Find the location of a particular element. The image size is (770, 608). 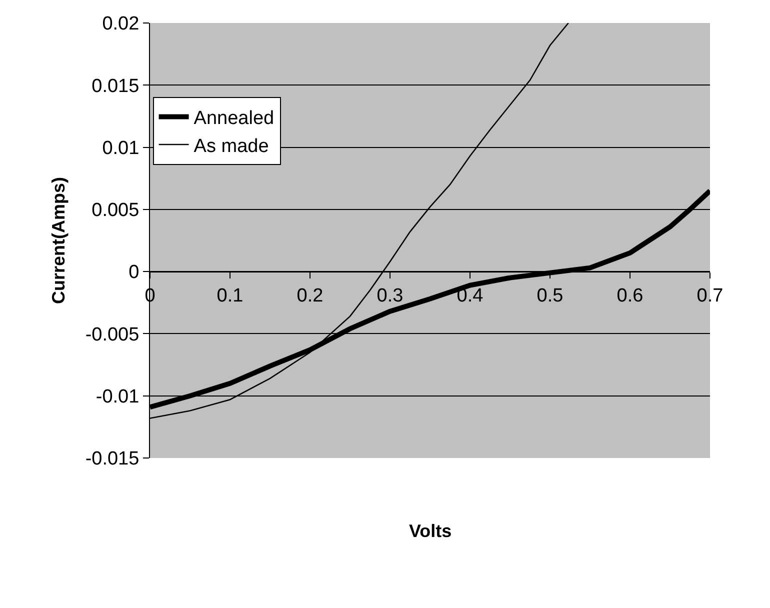

x-tick-label: 0.3 is located at coordinates (390, 295).